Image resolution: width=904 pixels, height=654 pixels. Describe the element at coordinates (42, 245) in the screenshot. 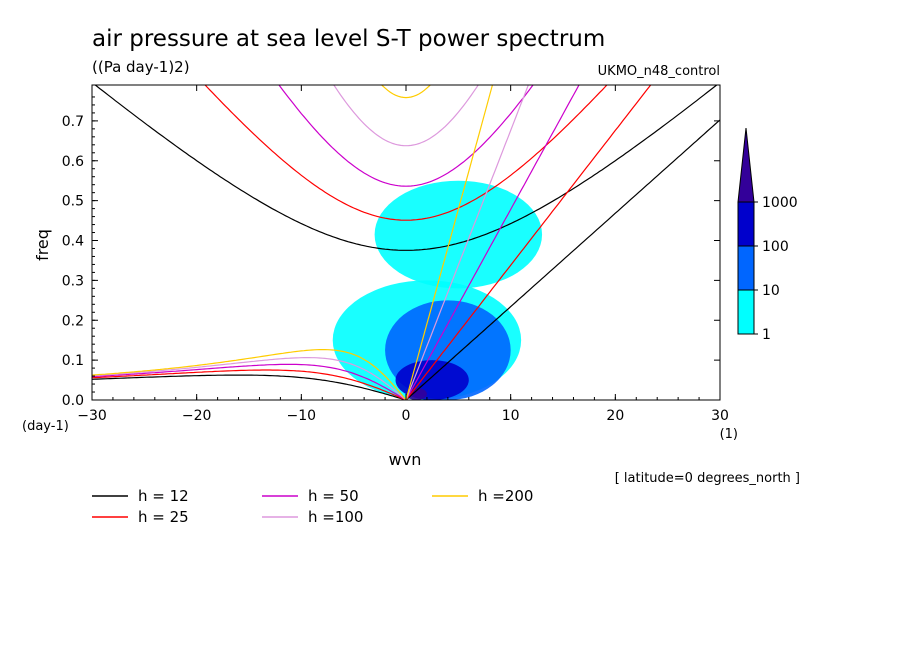

I see `y-axis-label: freq` at that location.